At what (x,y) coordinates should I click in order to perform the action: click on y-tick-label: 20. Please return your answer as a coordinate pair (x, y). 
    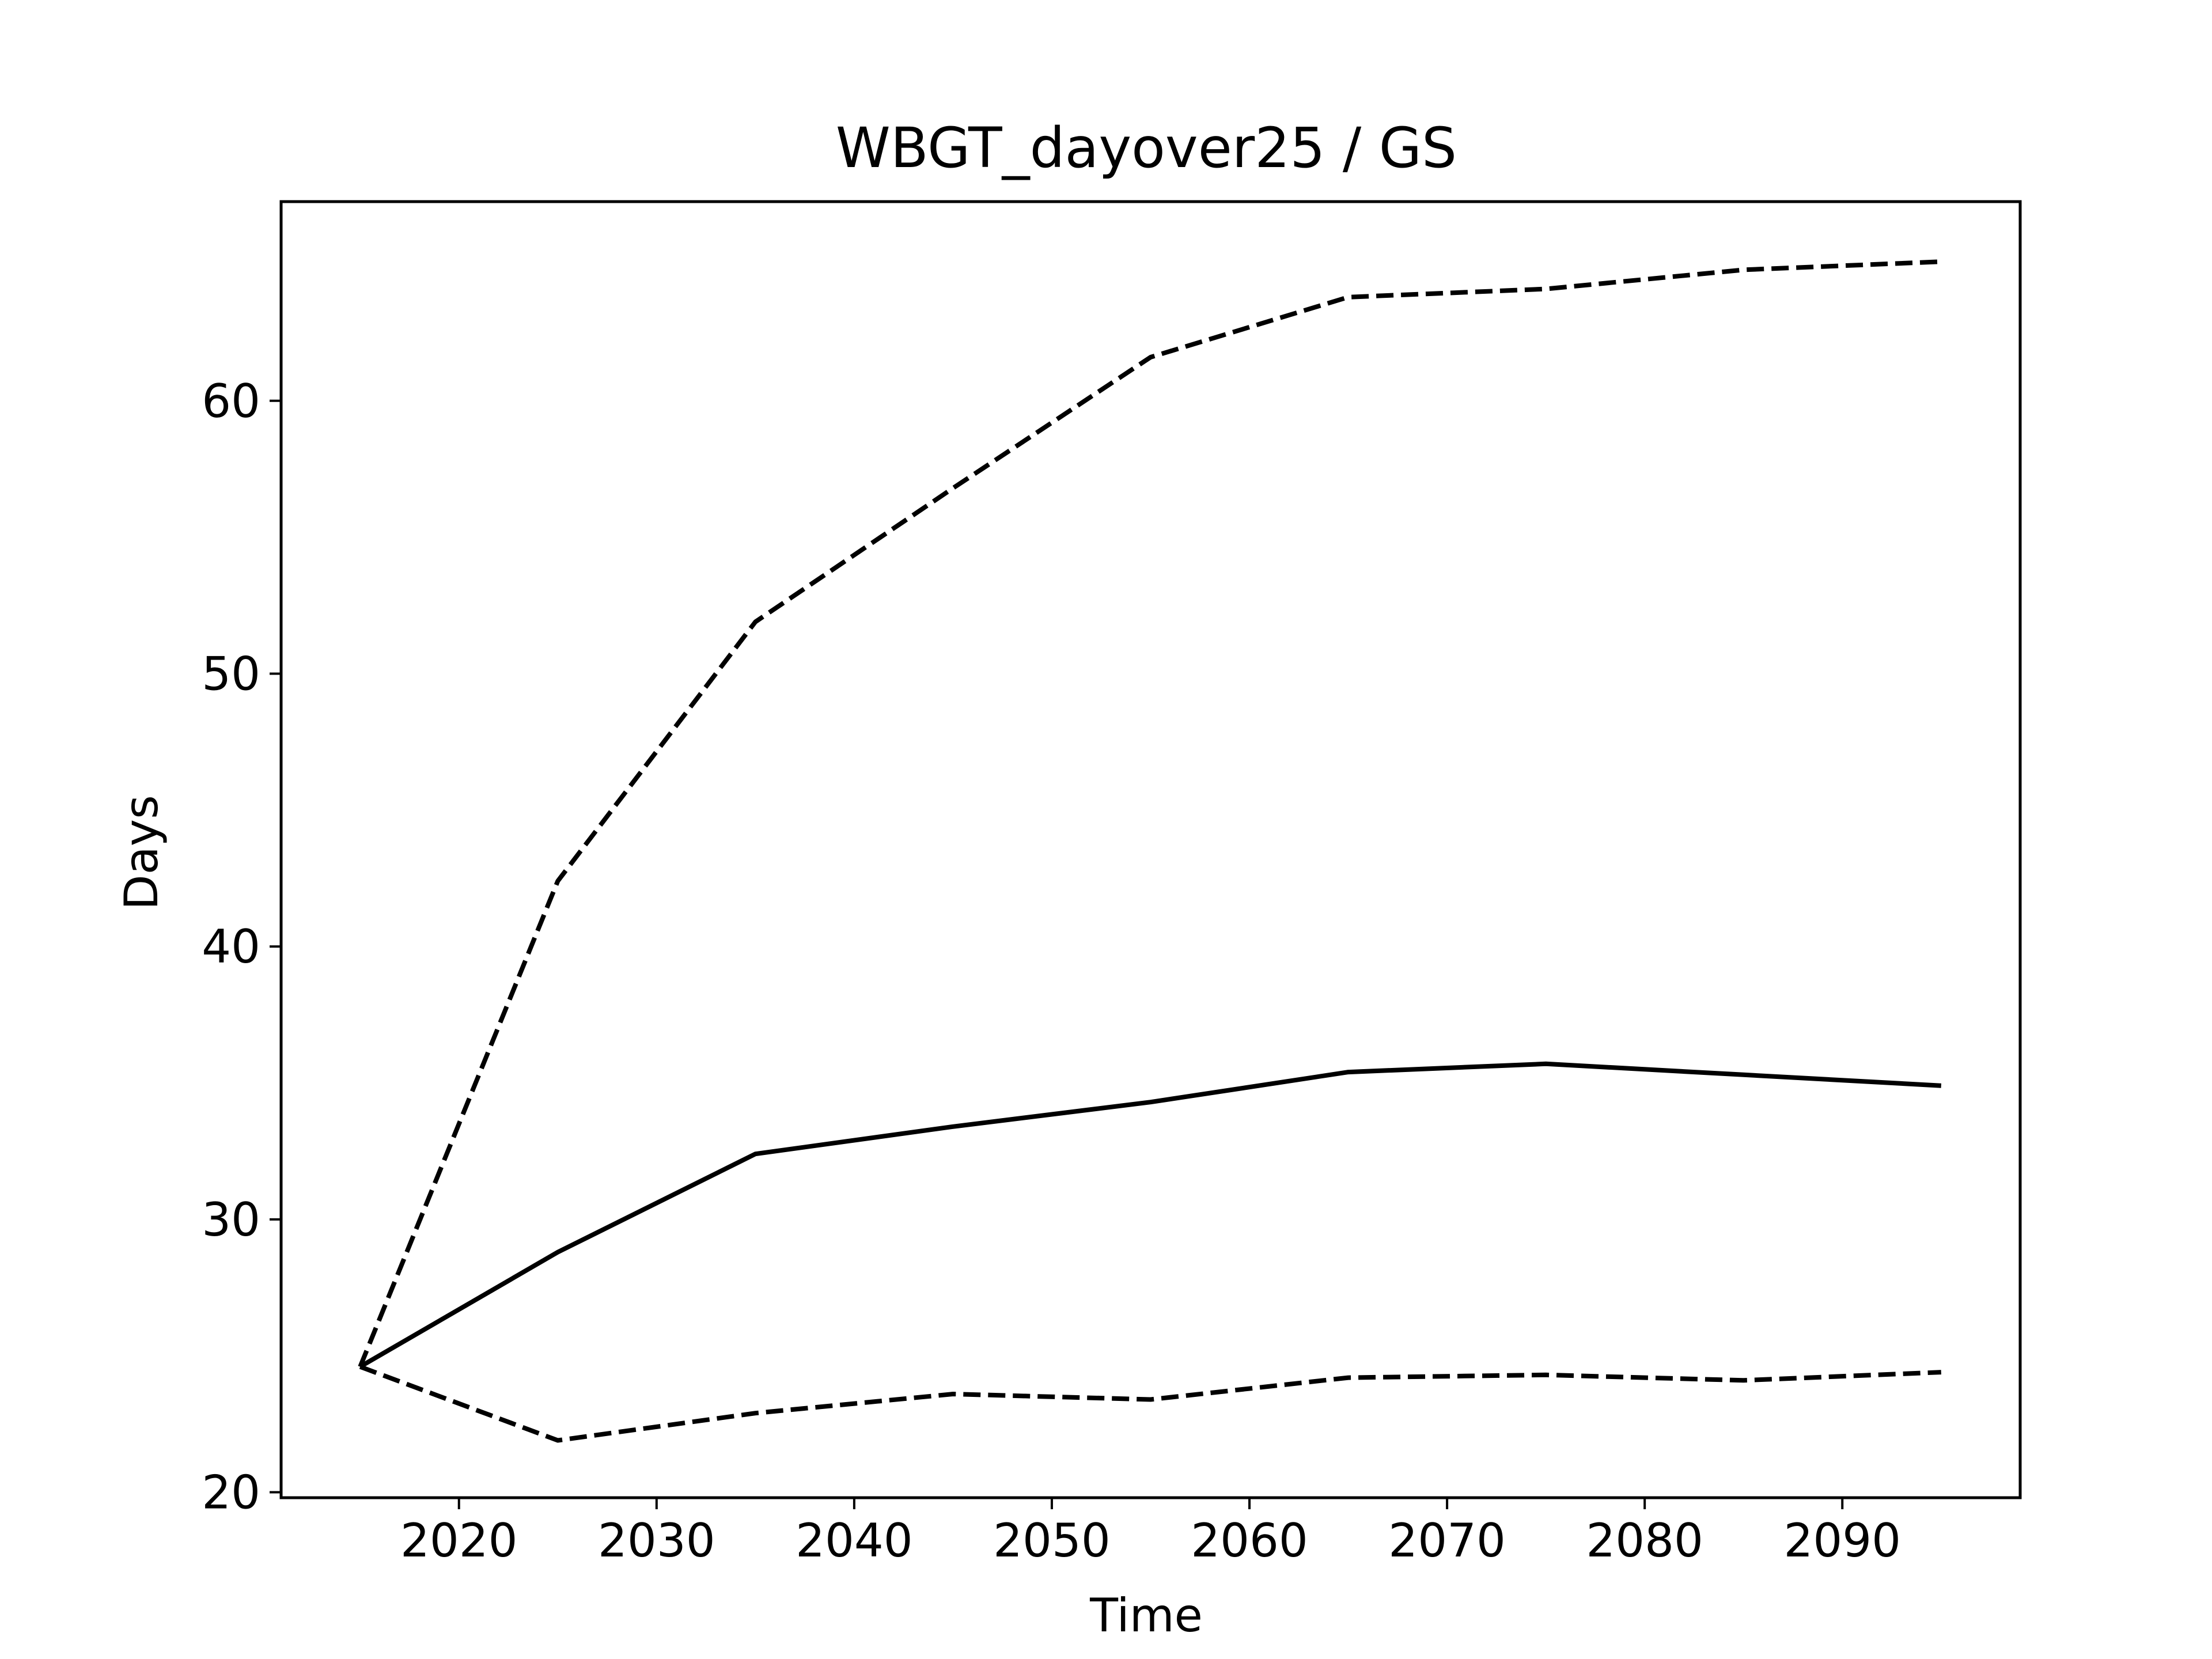
    Looking at the image, I should click on (231, 1493).